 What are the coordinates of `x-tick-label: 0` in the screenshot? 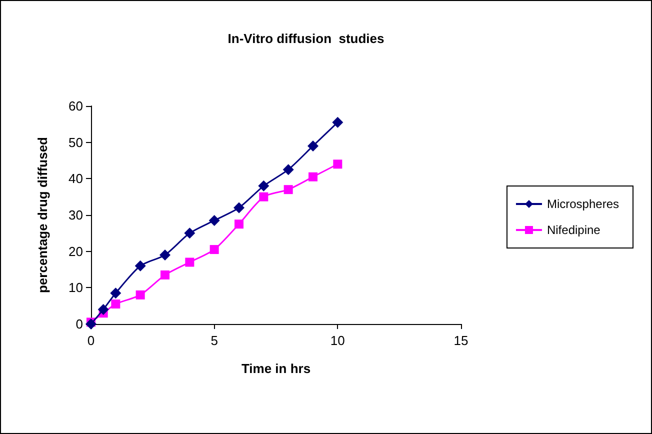 It's located at (91, 340).